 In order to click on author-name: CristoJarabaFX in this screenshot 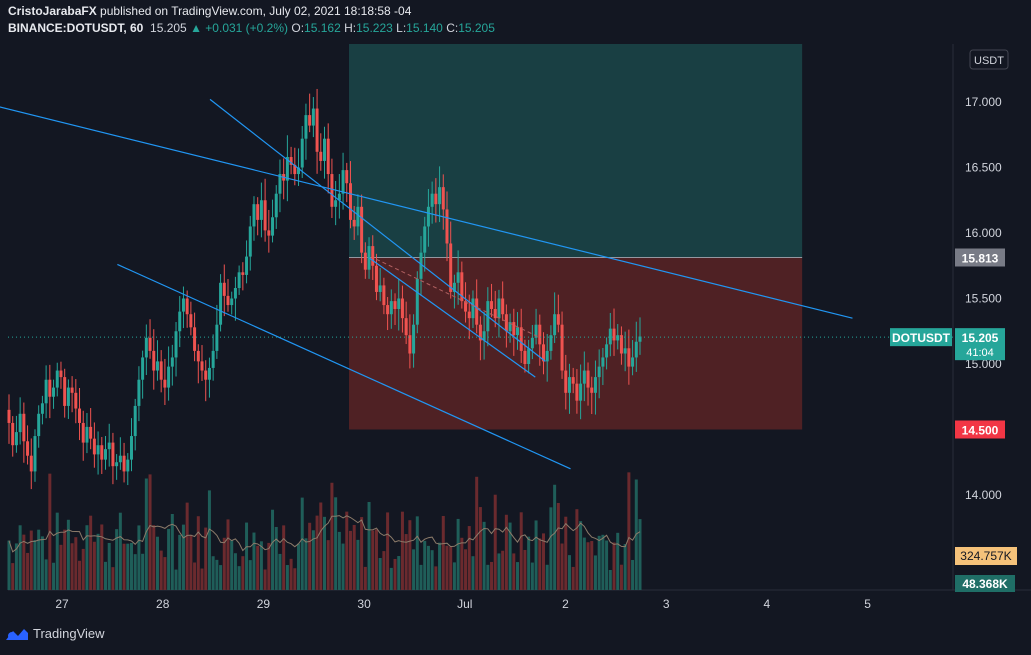, I will do `click(52, 11)`.